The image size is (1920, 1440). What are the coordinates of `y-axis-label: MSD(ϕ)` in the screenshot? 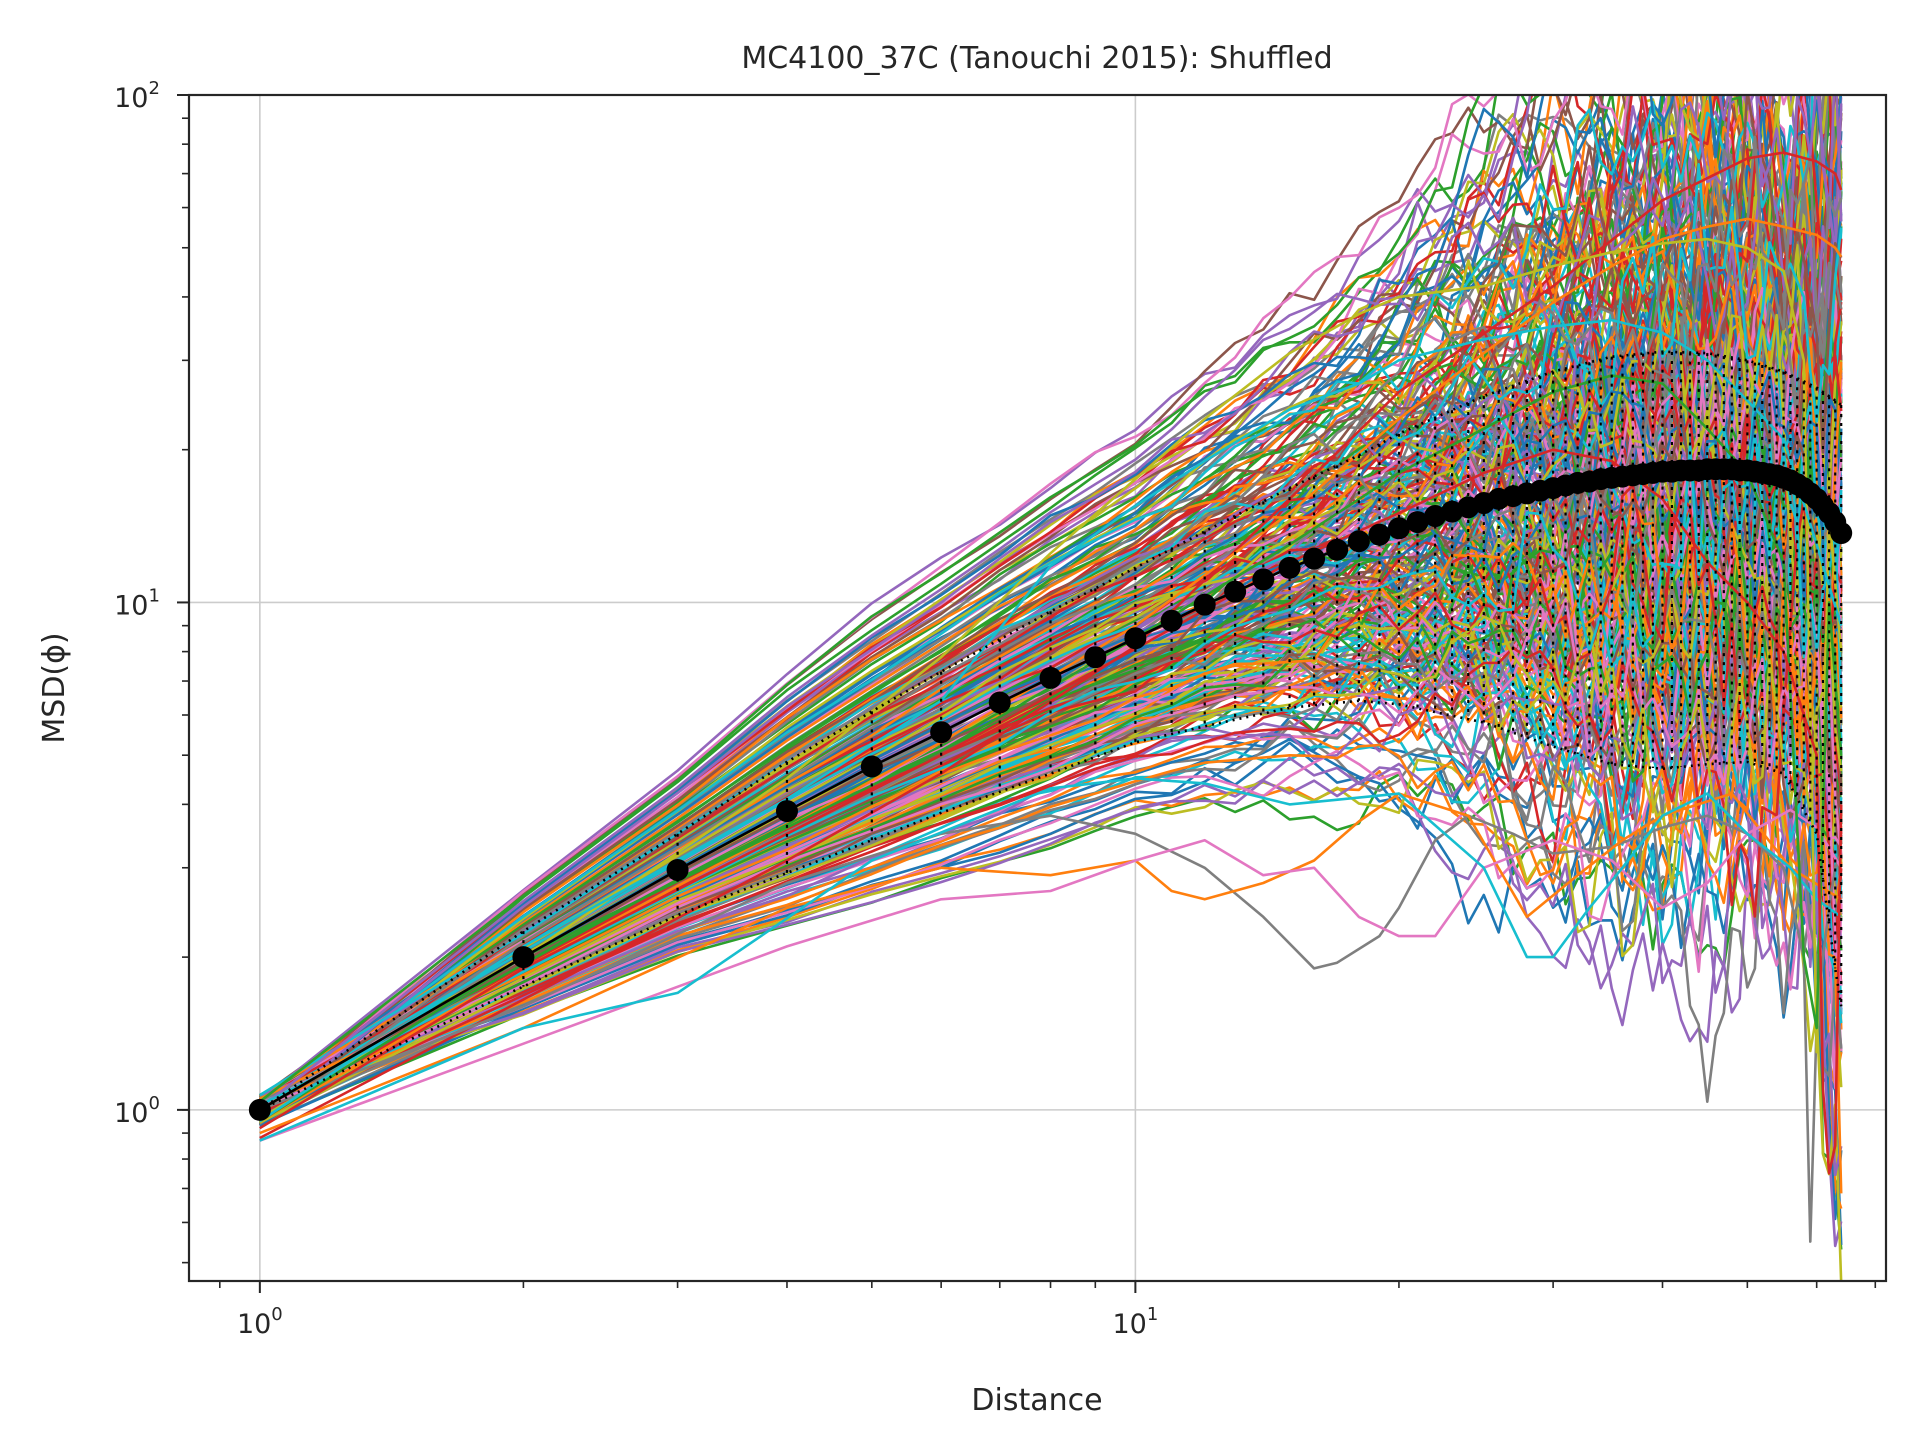 It's located at (54, 687).